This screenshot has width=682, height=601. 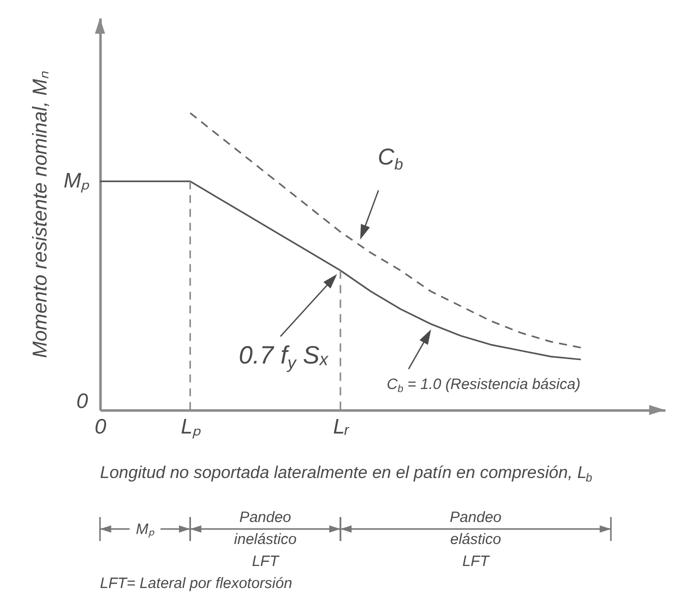 I want to click on text: Mₚ, so click(x=146, y=529).